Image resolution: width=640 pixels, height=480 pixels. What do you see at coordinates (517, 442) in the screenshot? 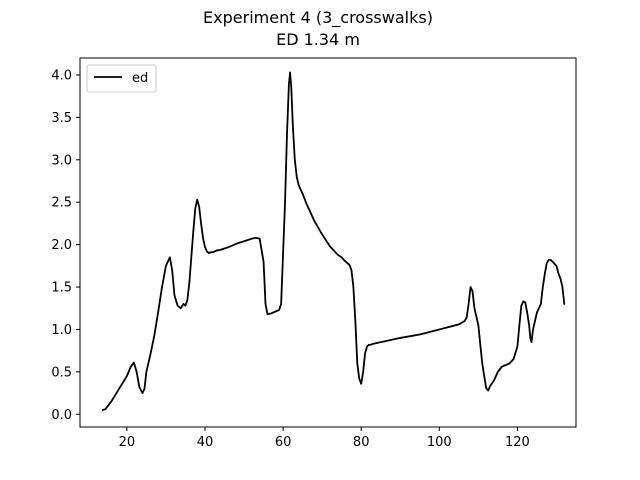
I see `x-tick-label: 120` at bounding box center [517, 442].